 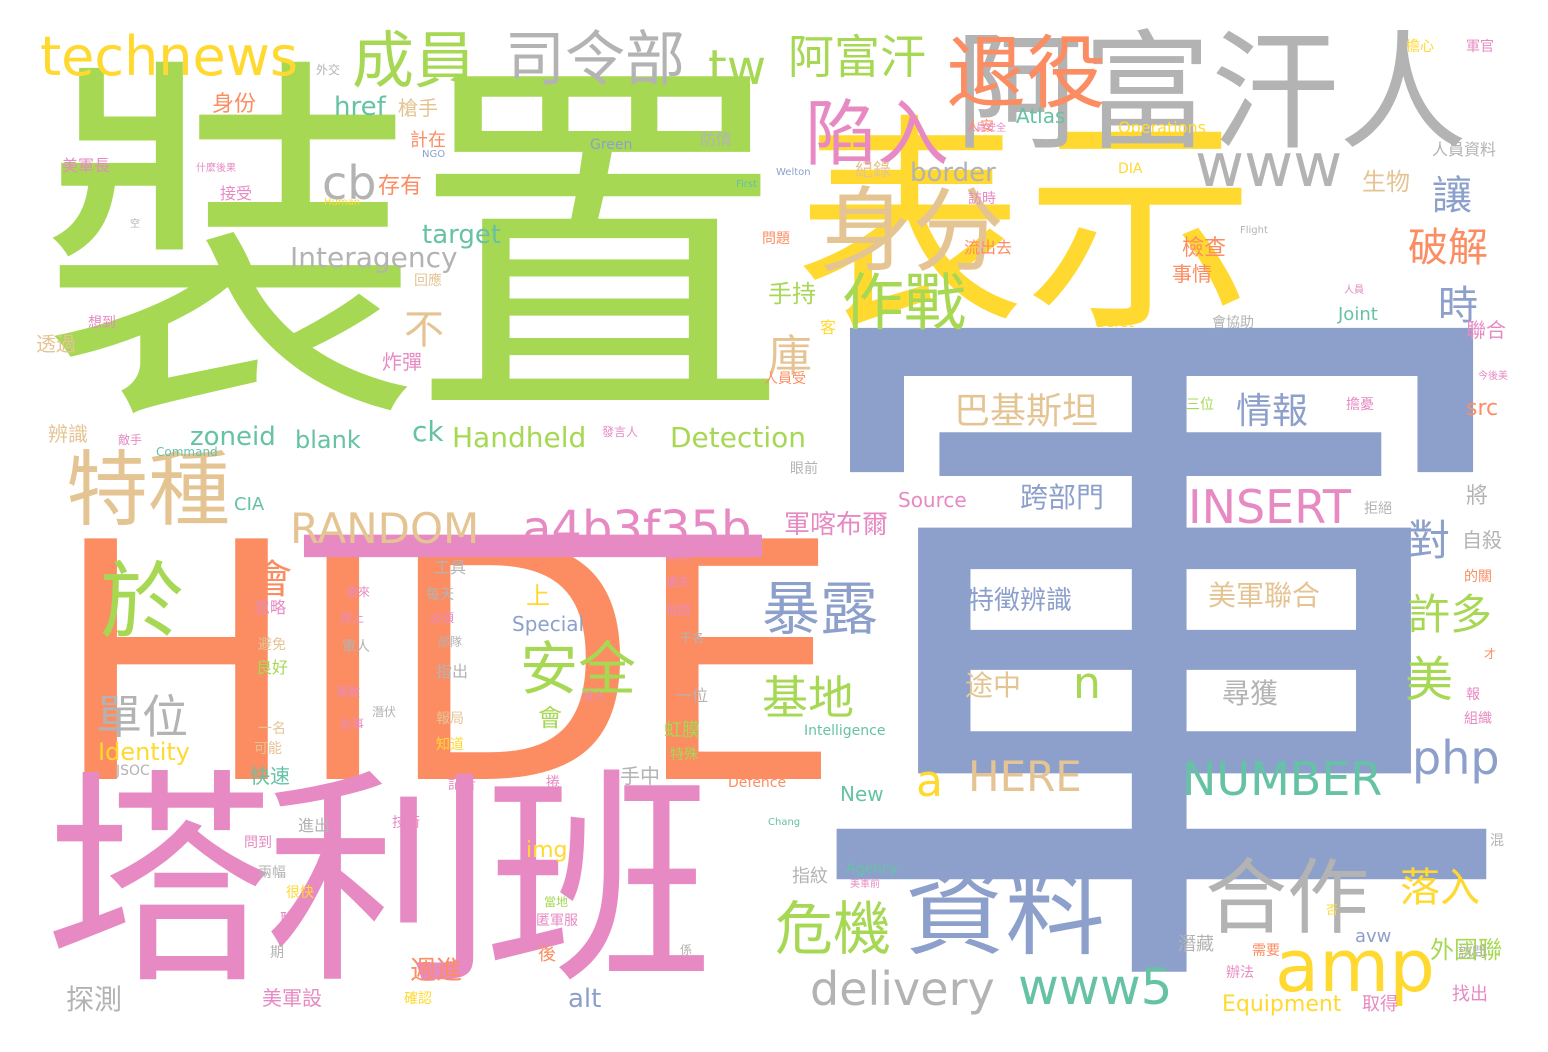 What do you see at coordinates (1482, 408) in the screenshot?
I see `word: src` at bounding box center [1482, 408].